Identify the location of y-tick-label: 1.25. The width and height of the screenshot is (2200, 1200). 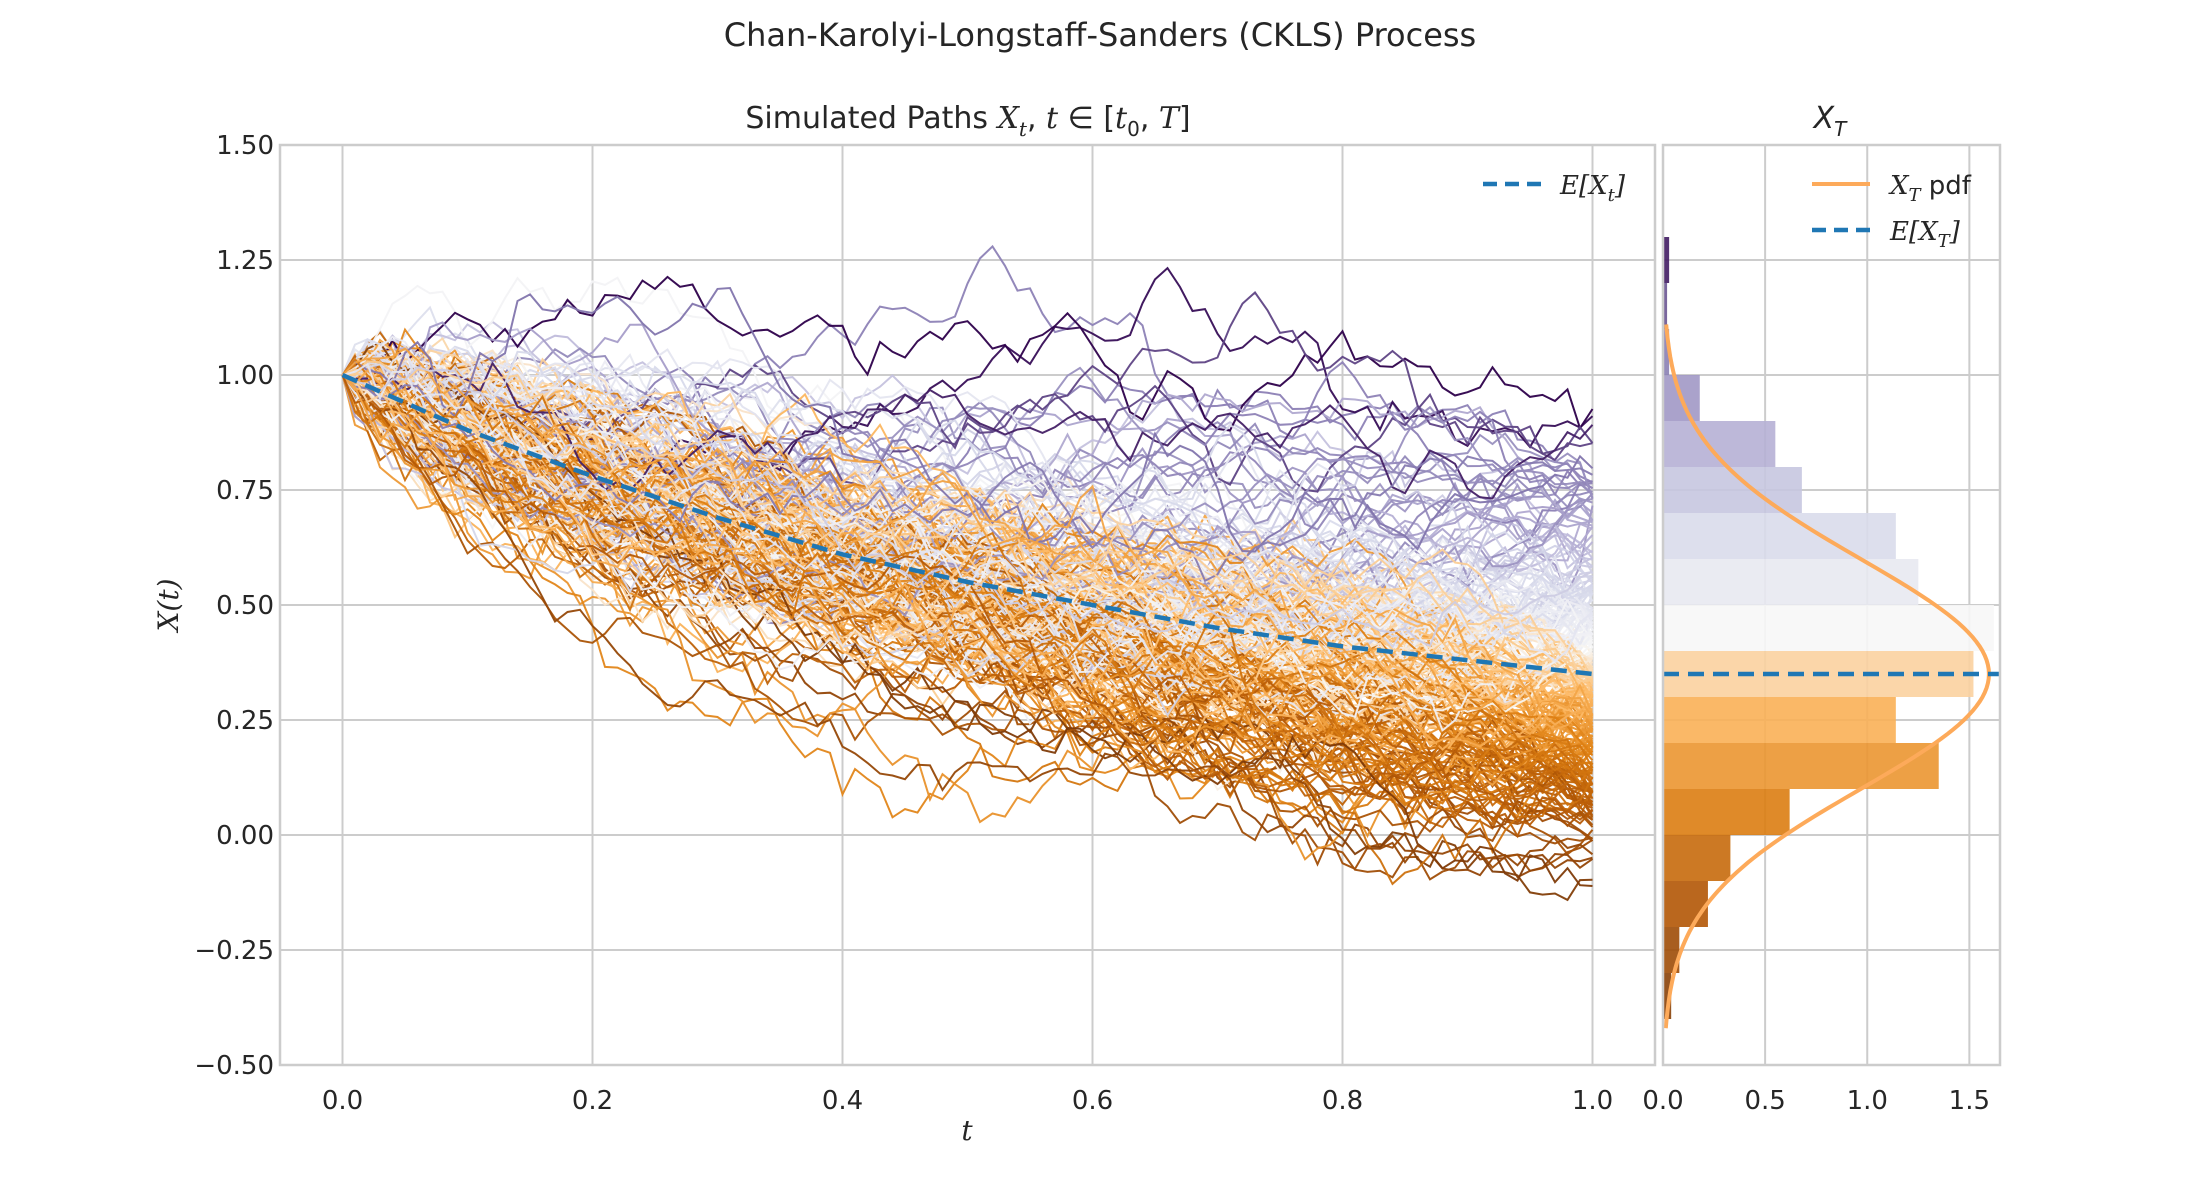
(245, 261).